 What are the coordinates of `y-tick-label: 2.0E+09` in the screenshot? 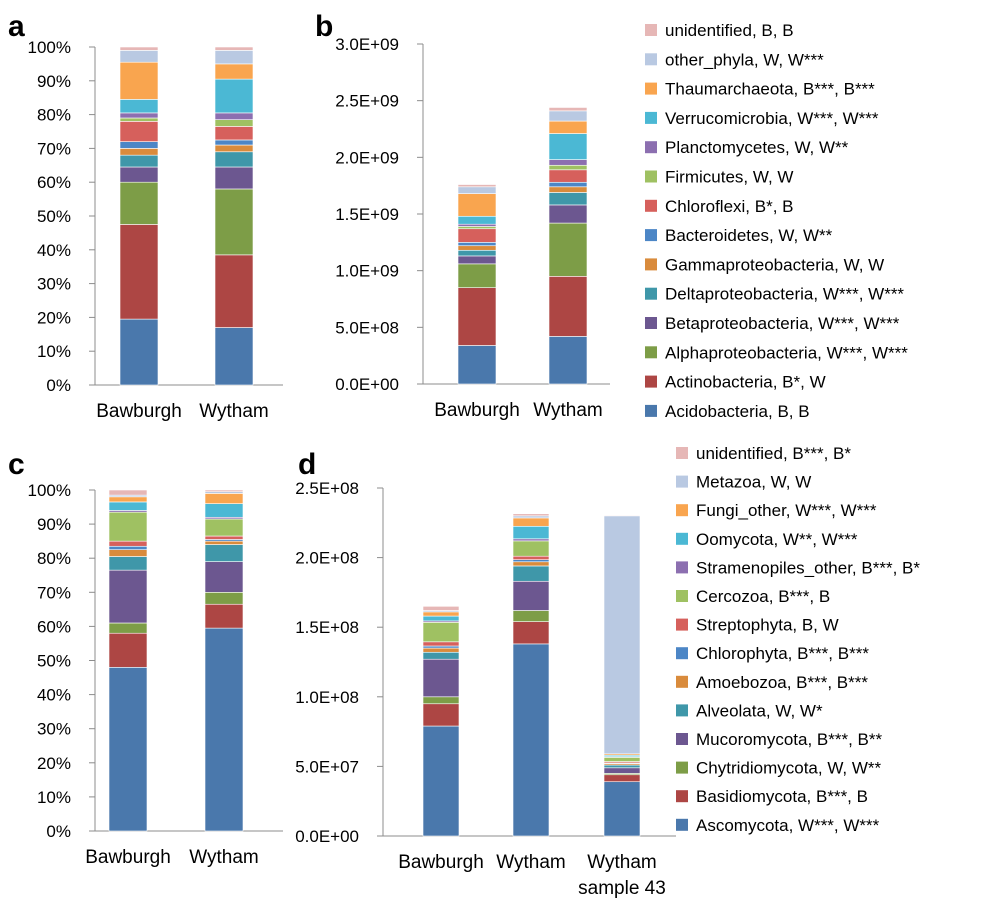 It's located at (367, 157).